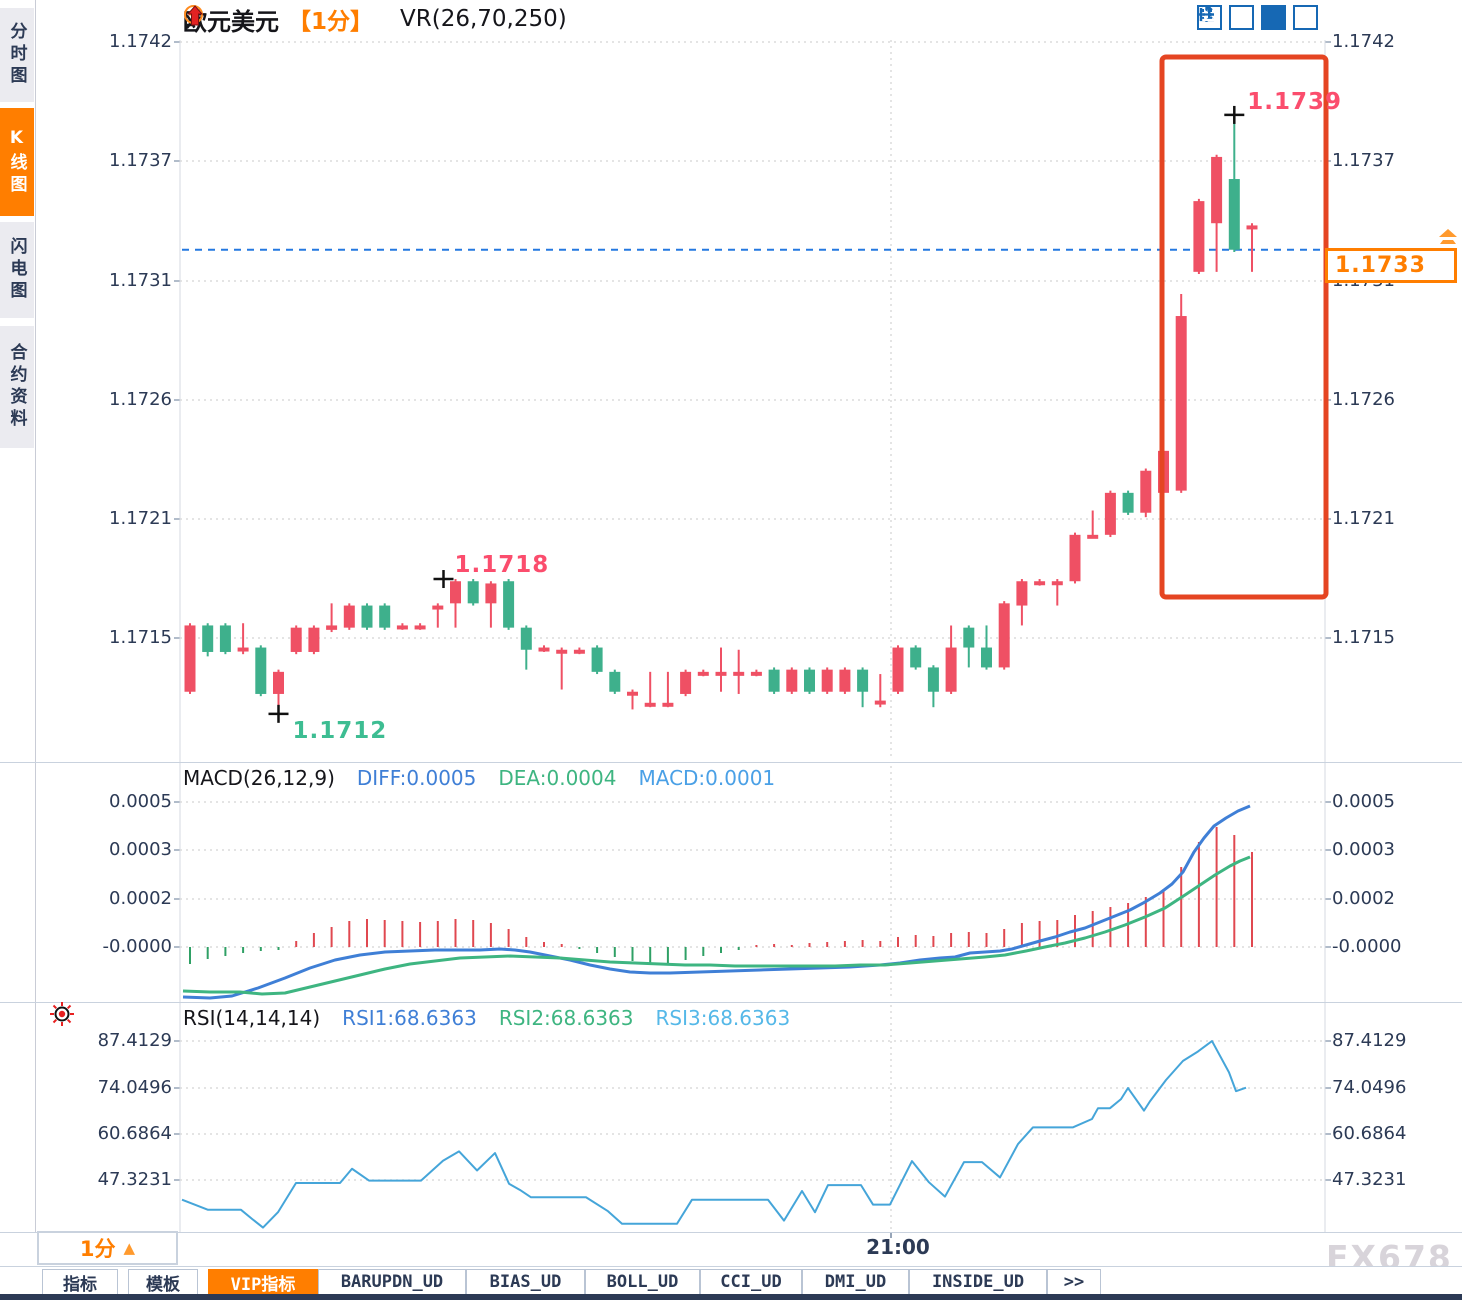 The height and width of the screenshot is (1300, 1462). Describe the element at coordinates (1295, 101) in the screenshot. I see `top-high-price-label: 1.1739` at that location.